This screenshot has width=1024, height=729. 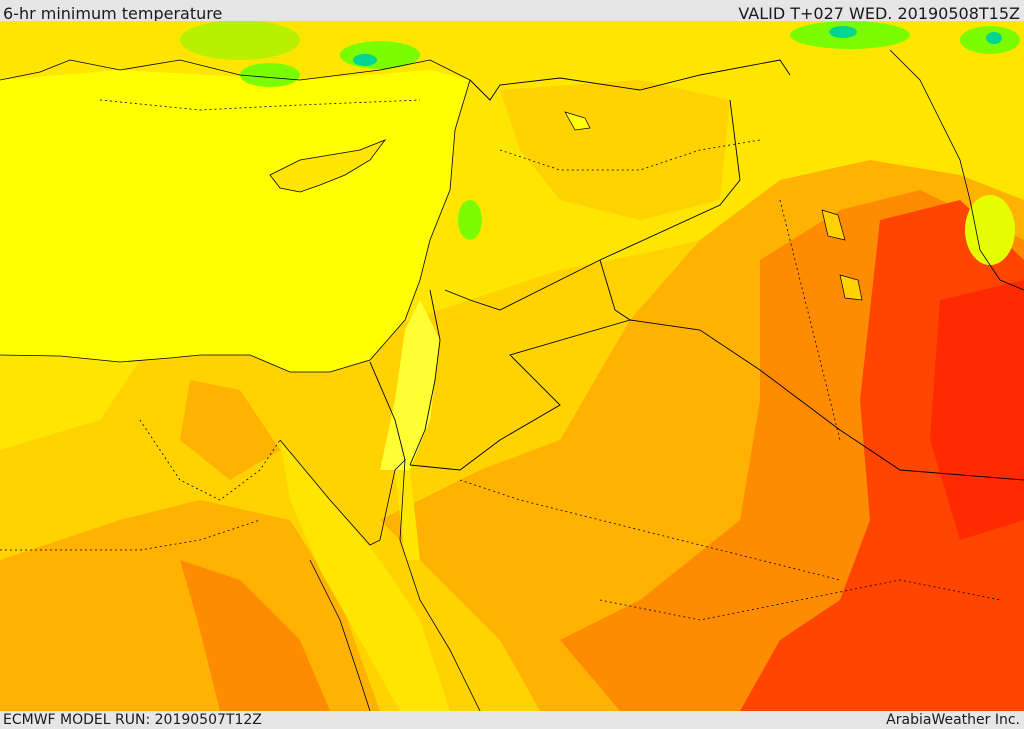 I want to click on gulf-of-aqaba, so click(x=407, y=515).